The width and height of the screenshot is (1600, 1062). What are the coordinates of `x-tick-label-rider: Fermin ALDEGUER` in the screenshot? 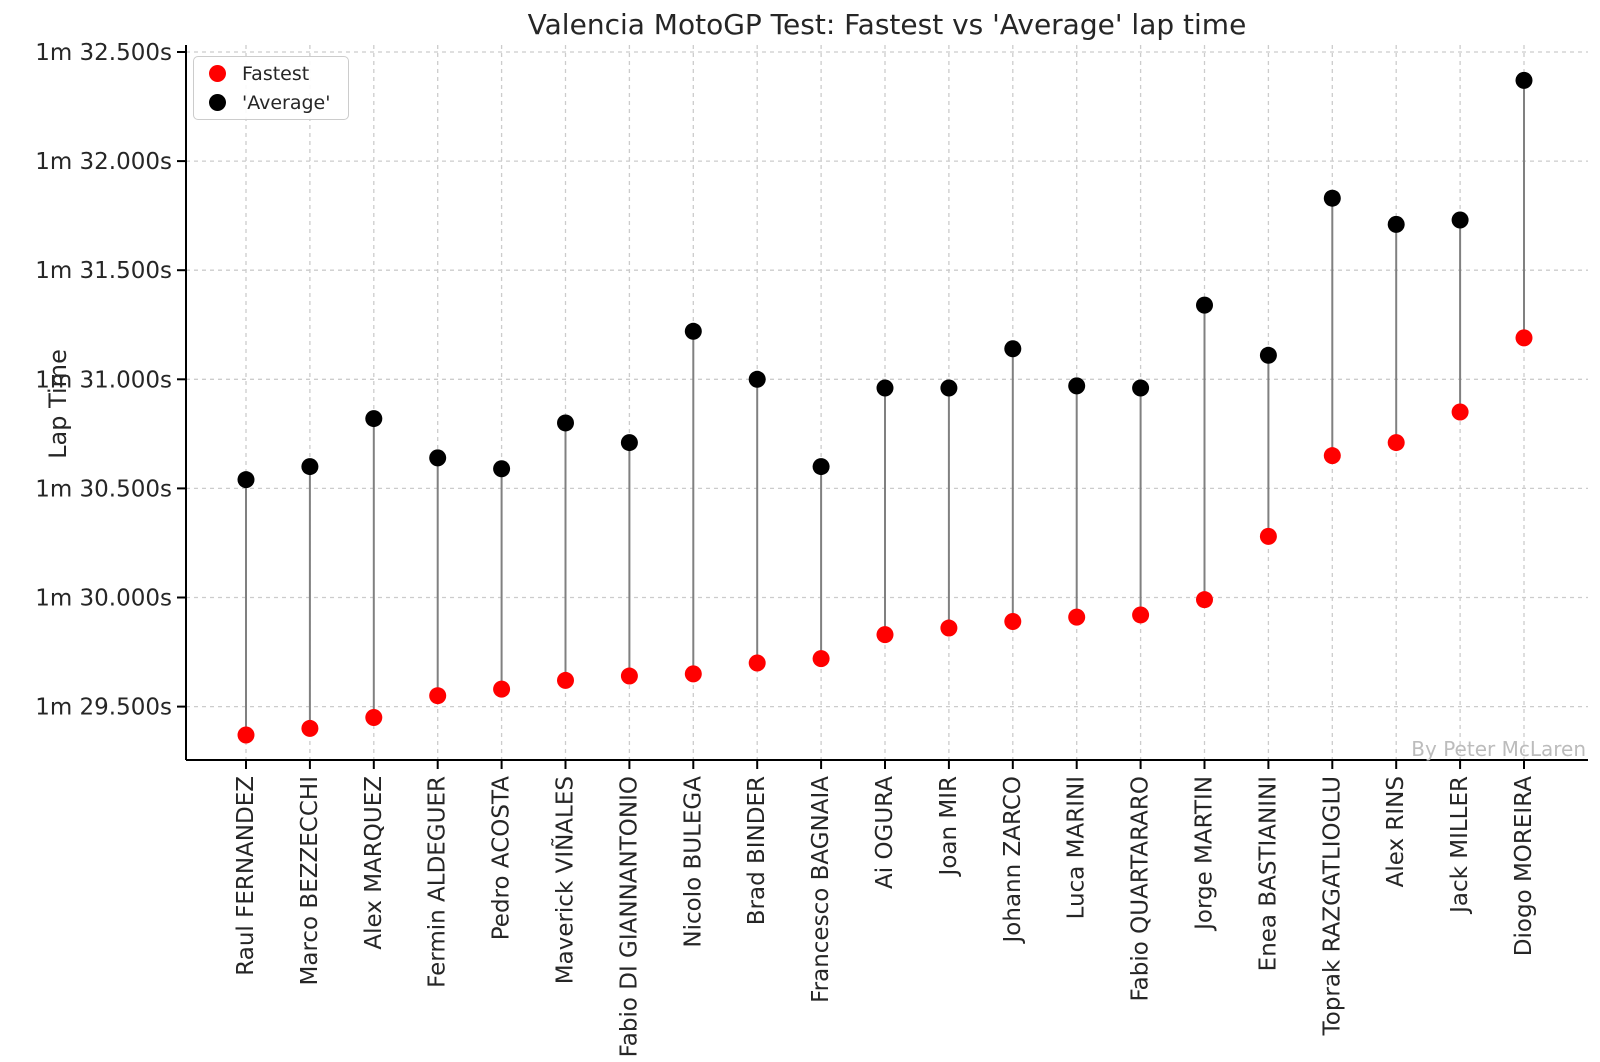 It's located at (438, 882).